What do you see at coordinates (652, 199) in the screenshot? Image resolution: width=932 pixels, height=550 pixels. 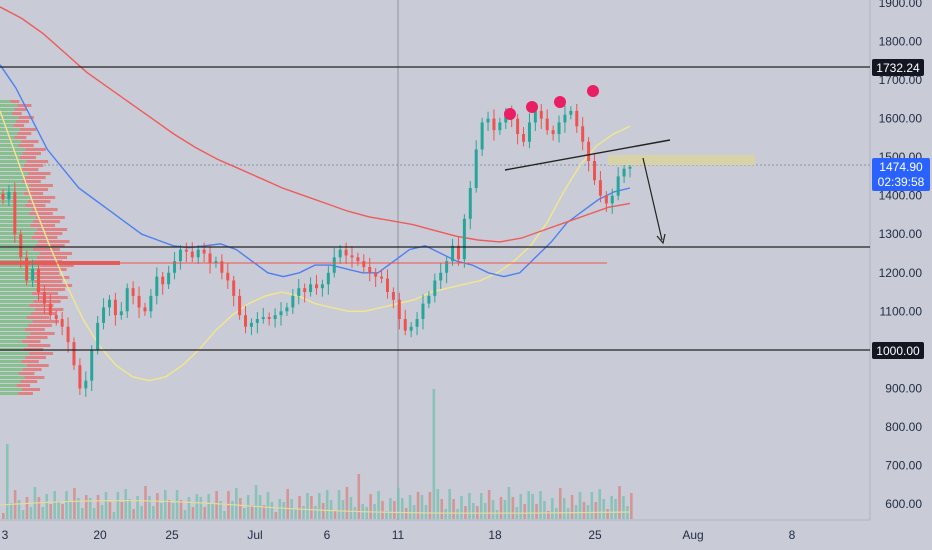 I see `target-arrow-line` at bounding box center [652, 199].